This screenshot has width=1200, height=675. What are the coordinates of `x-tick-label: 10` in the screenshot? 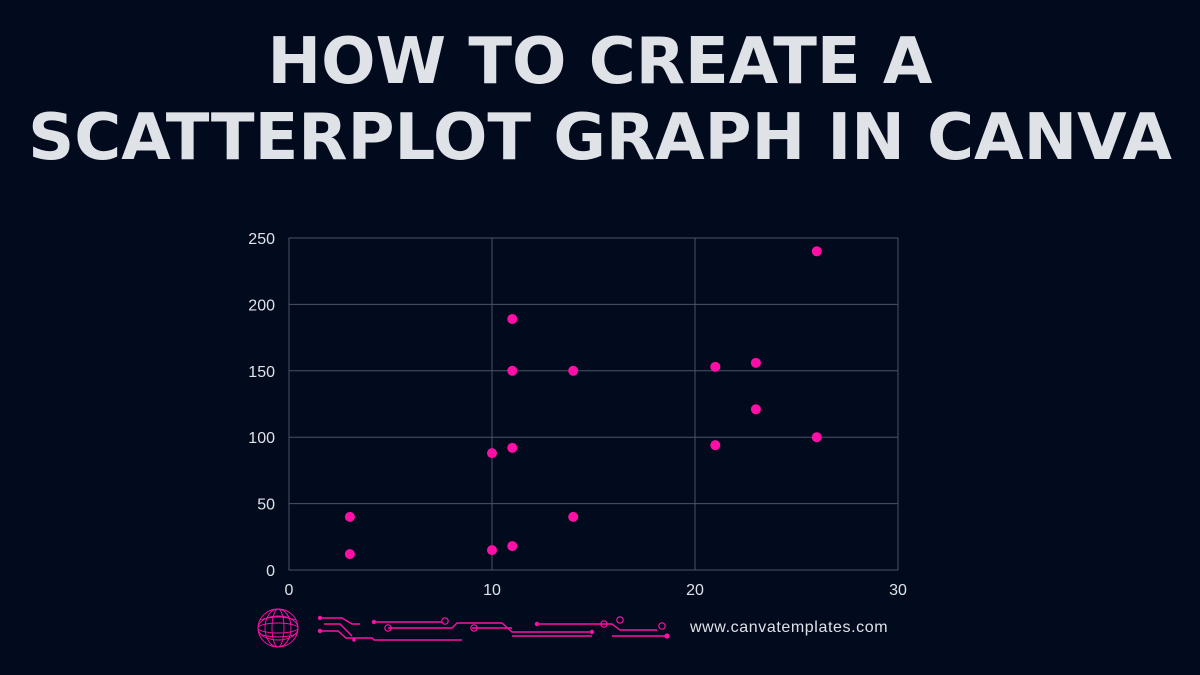 It's located at (492, 590).